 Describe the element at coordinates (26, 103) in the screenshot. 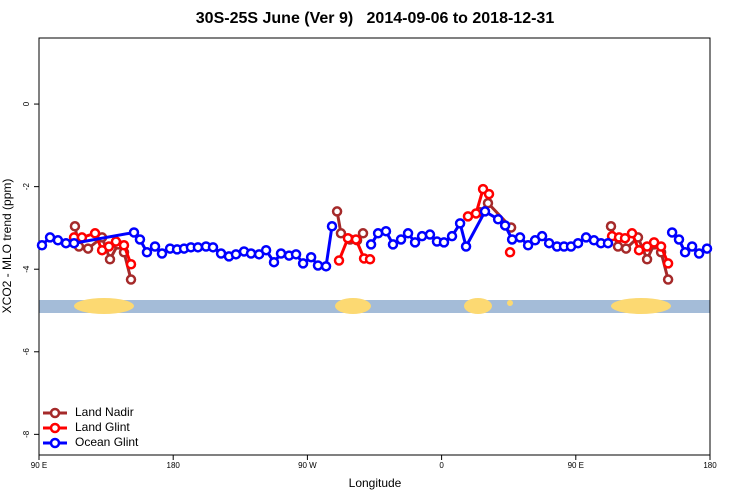

I see `y-tick-label: 0` at that location.